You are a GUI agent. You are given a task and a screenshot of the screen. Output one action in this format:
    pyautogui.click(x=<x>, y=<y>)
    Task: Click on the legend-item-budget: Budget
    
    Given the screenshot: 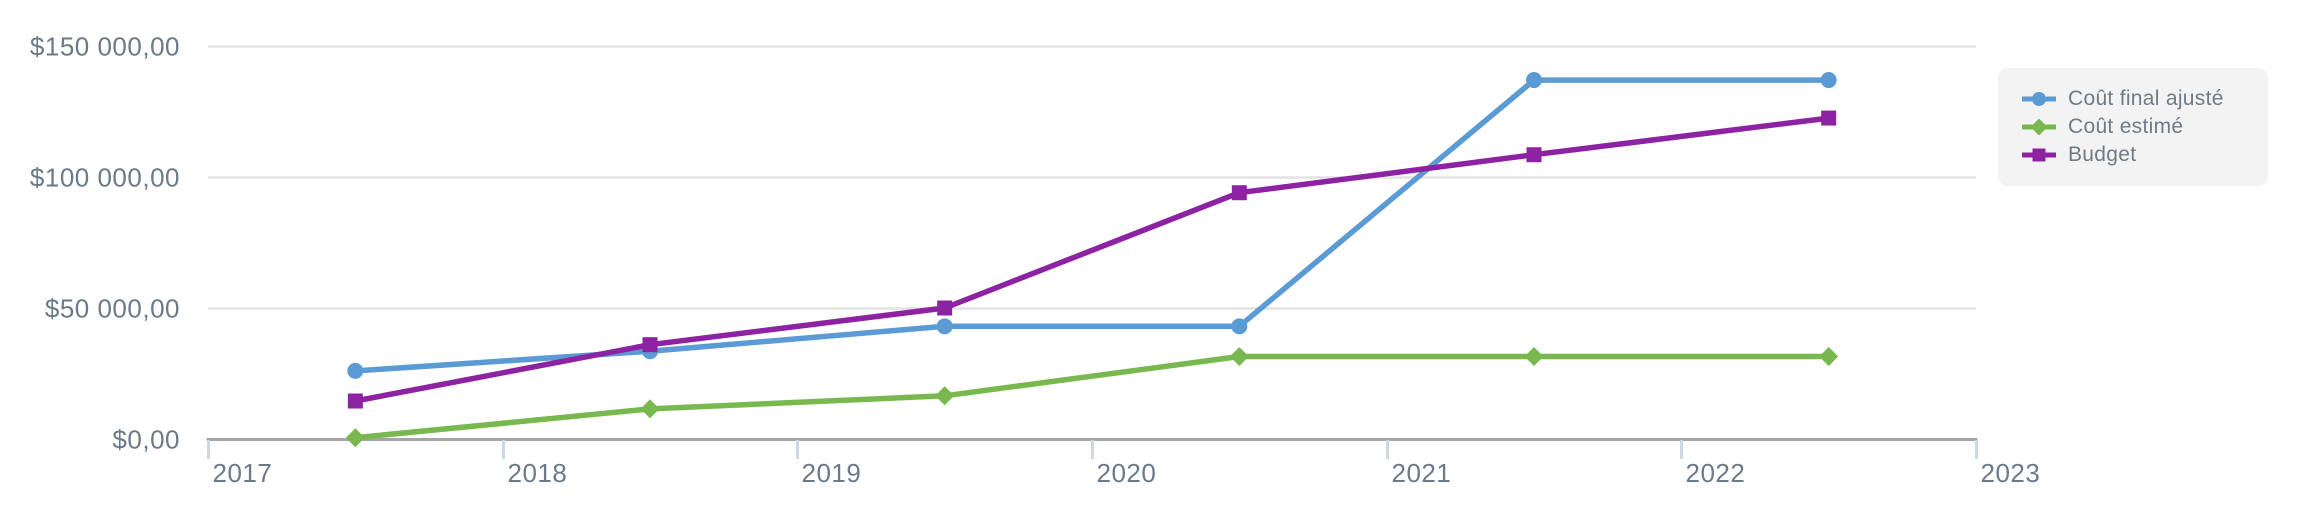 What is the action you would take?
    pyautogui.click(x=2140, y=155)
    